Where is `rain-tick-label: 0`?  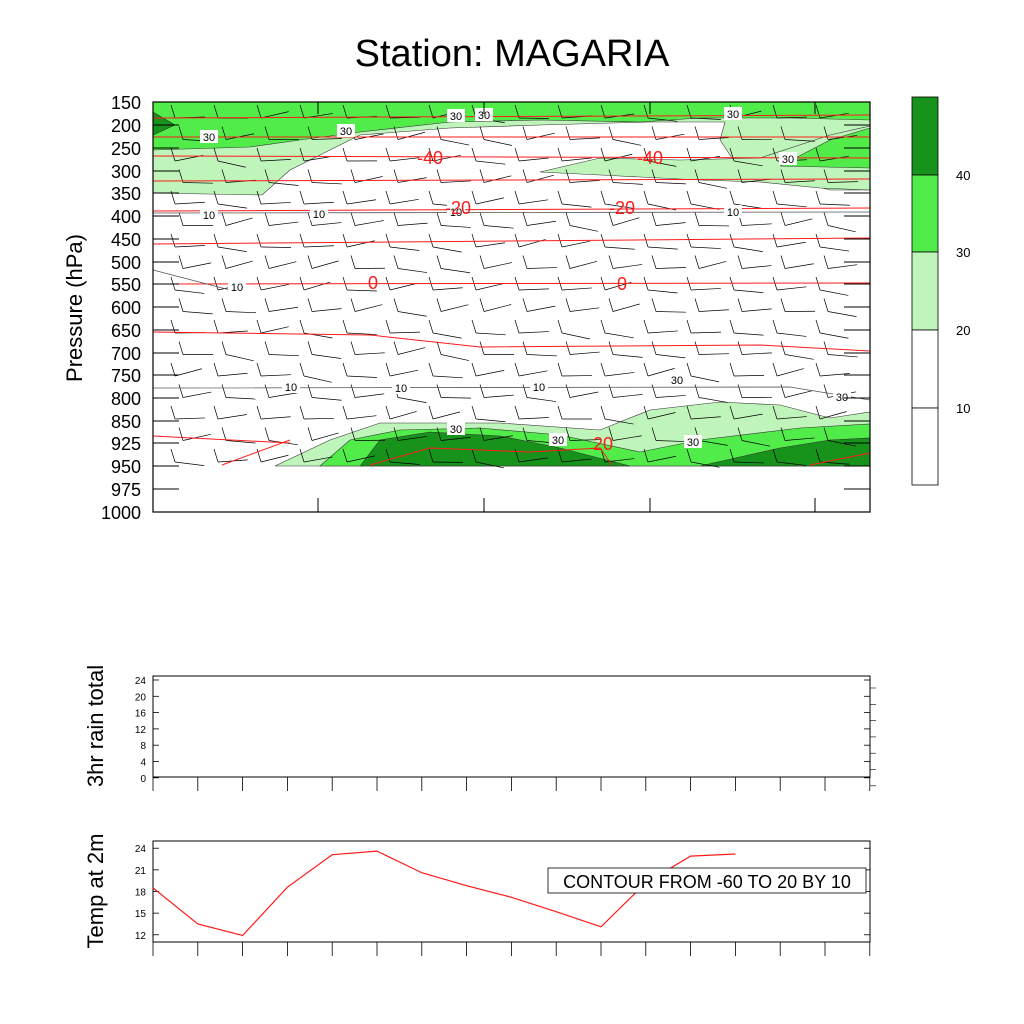
rain-tick-label: 0 is located at coordinates (143, 779).